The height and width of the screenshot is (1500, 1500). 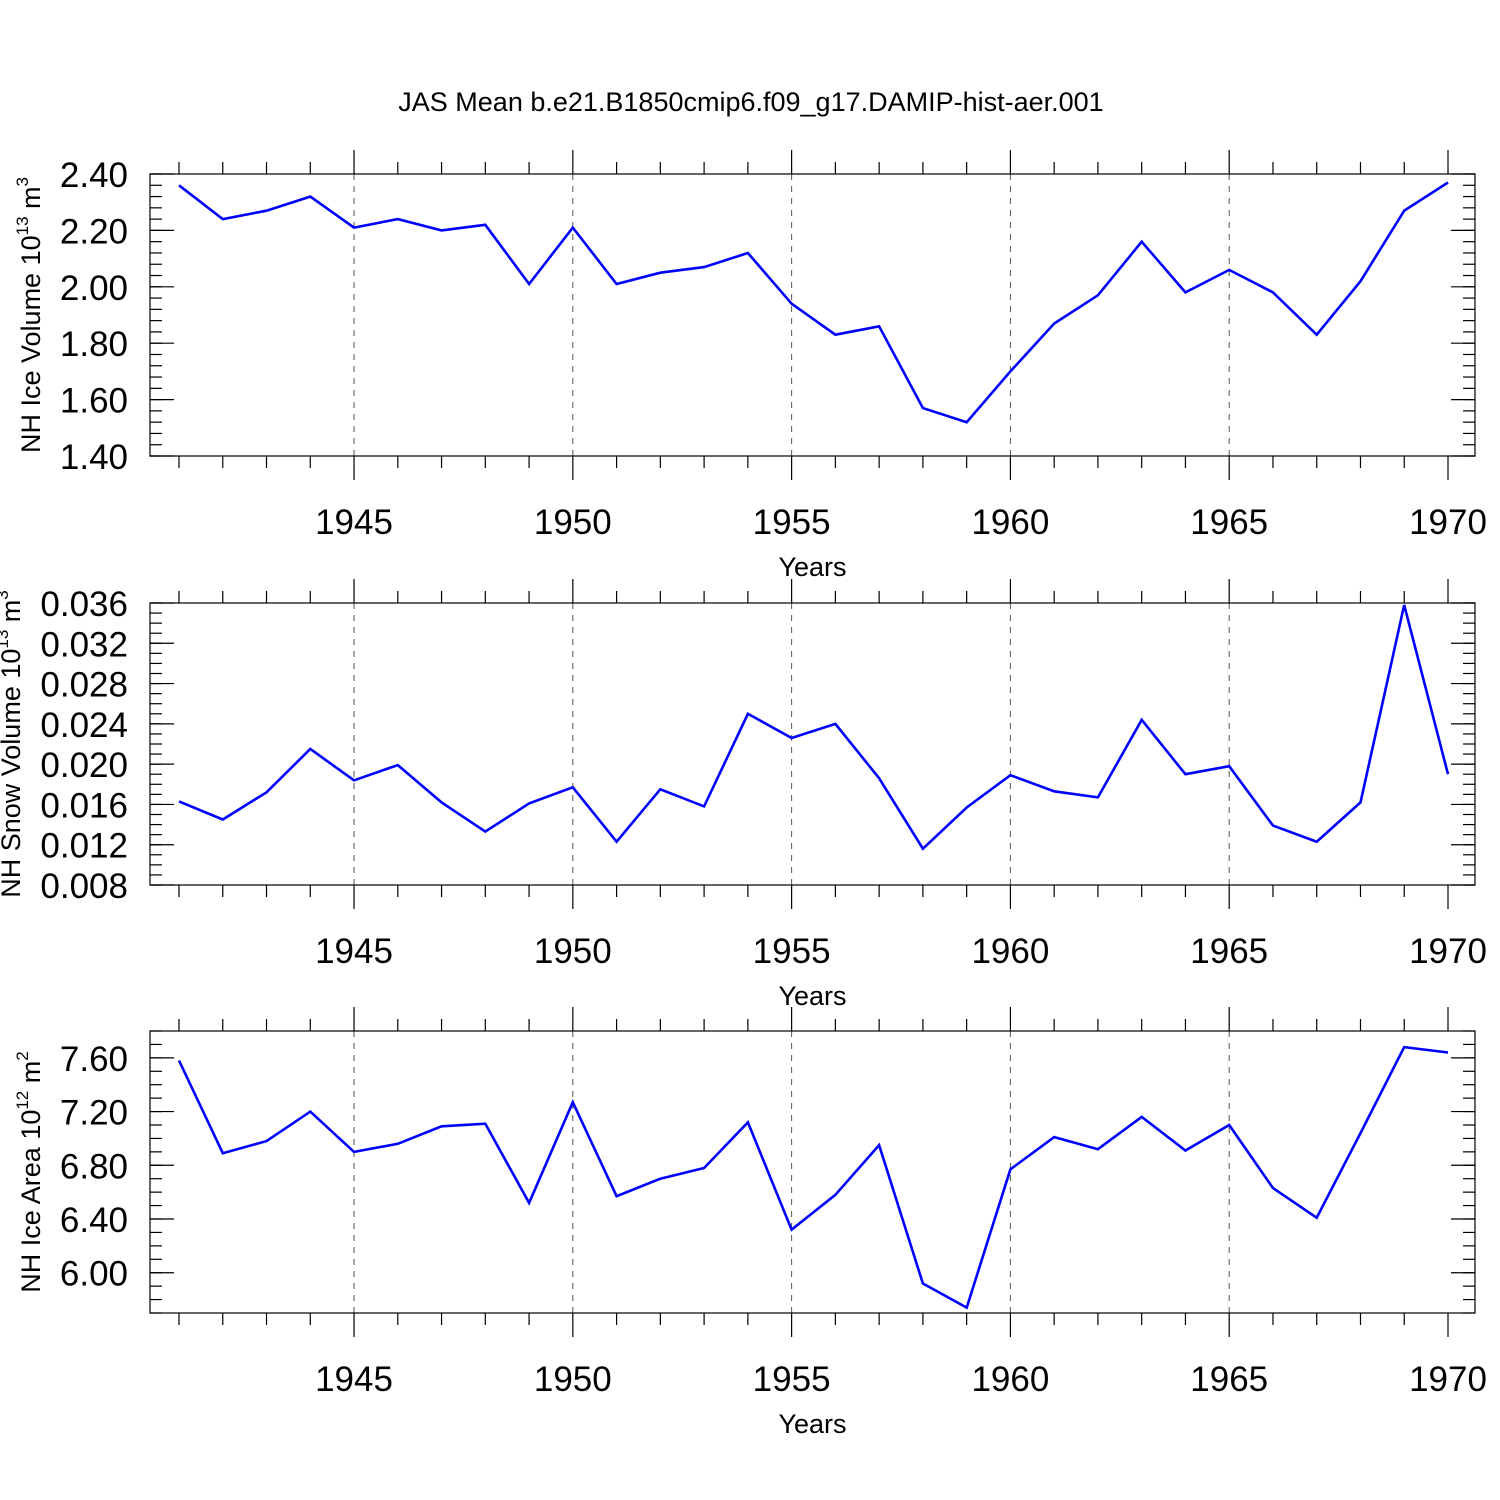 What do you see at coordinates (94, 175) in the screenshot?
I see `y-tick-label: 2.40` at bounding box center [94, 175].